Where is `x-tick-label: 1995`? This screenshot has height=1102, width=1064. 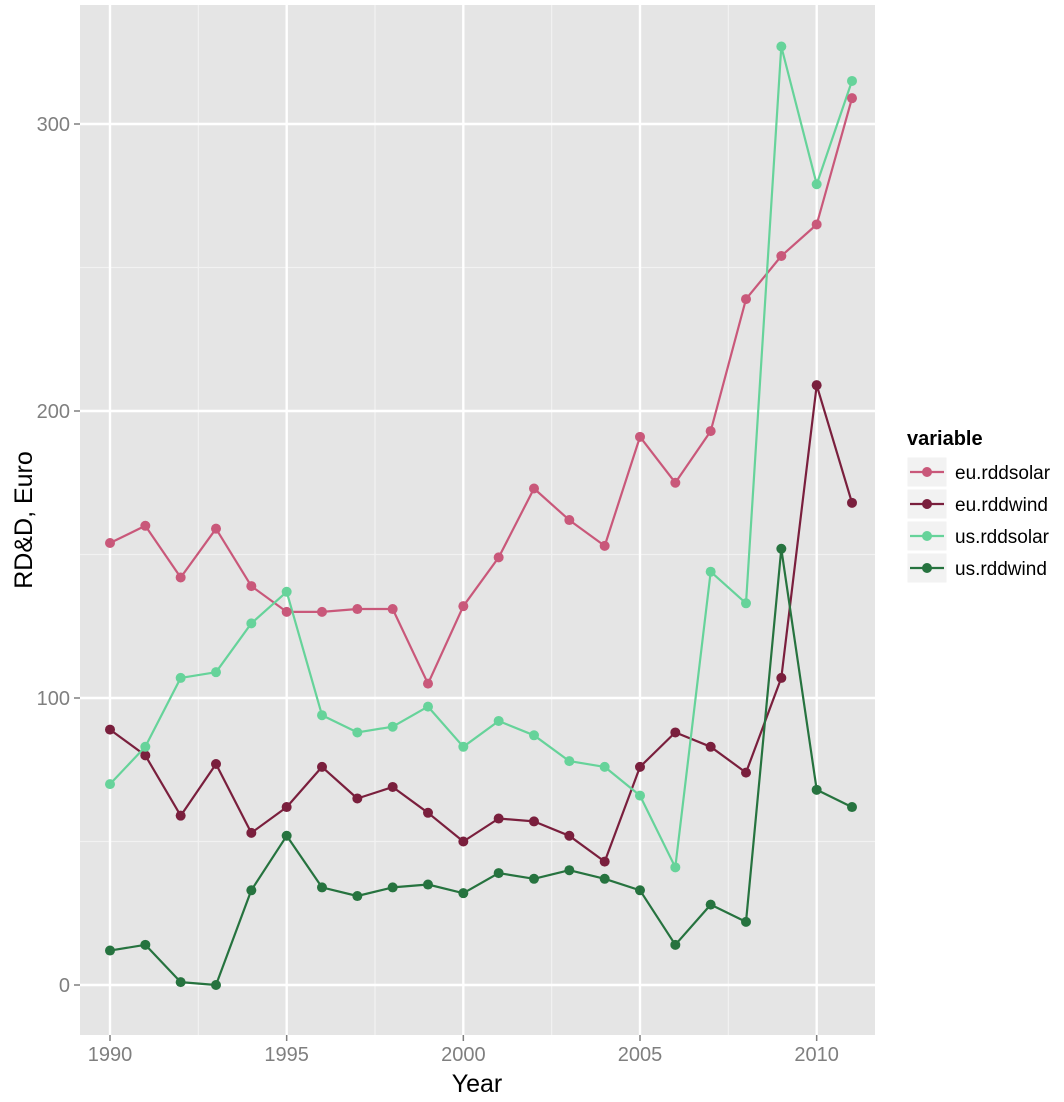
x-tick-label: 1995 is located at coordinates (286, 1055).